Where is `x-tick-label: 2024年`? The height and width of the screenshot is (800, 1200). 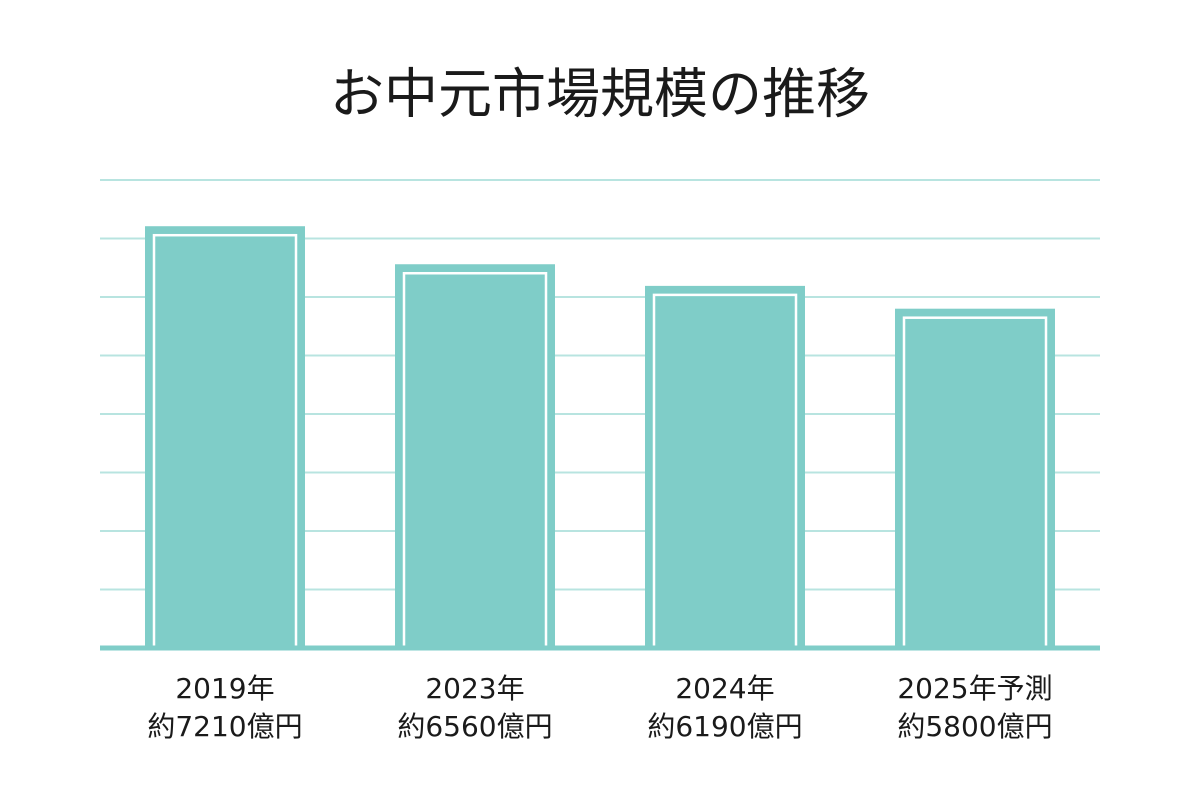
x-tick-label: 2024年 is located at coordinates (724, 688).